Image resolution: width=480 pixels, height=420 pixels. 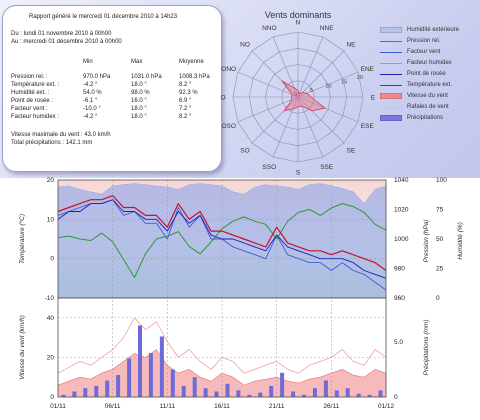 What do you see at coordinates (269, 28) in the screenshot?
I see `rose-direction-label: NNO` at bounding box center [269, 28].